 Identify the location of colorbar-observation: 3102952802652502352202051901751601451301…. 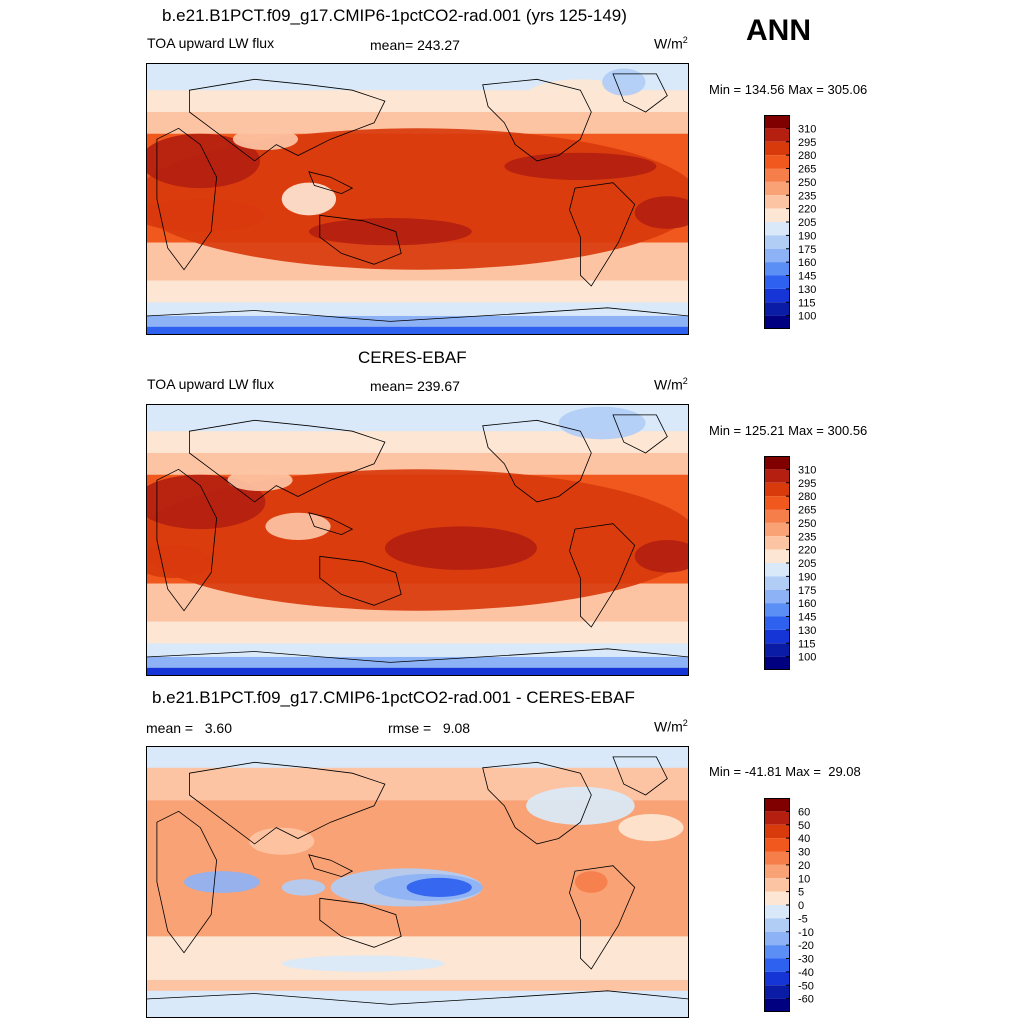
(790, 563).